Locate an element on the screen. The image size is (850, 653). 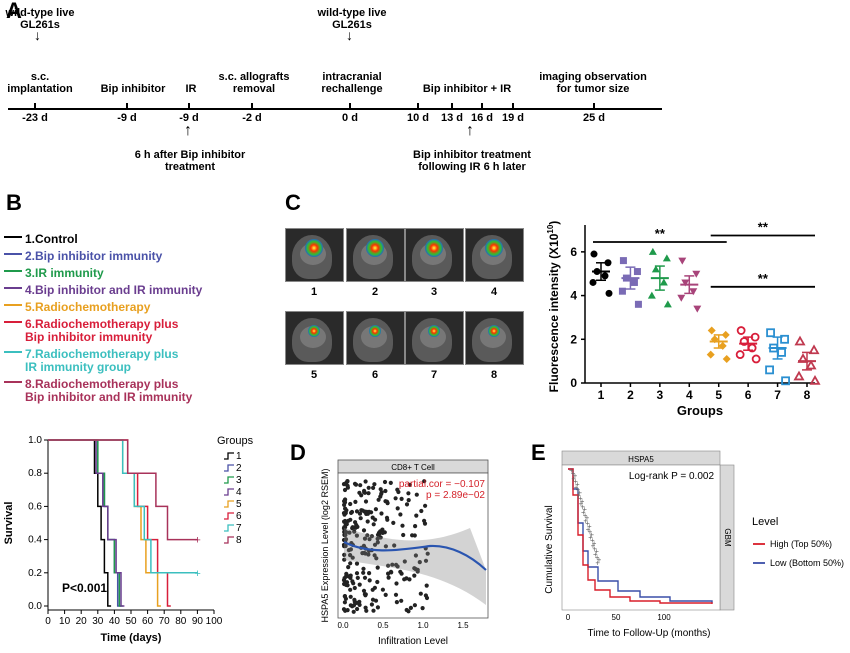
x-tick-label: 50 is located at coordinates (131, 621).